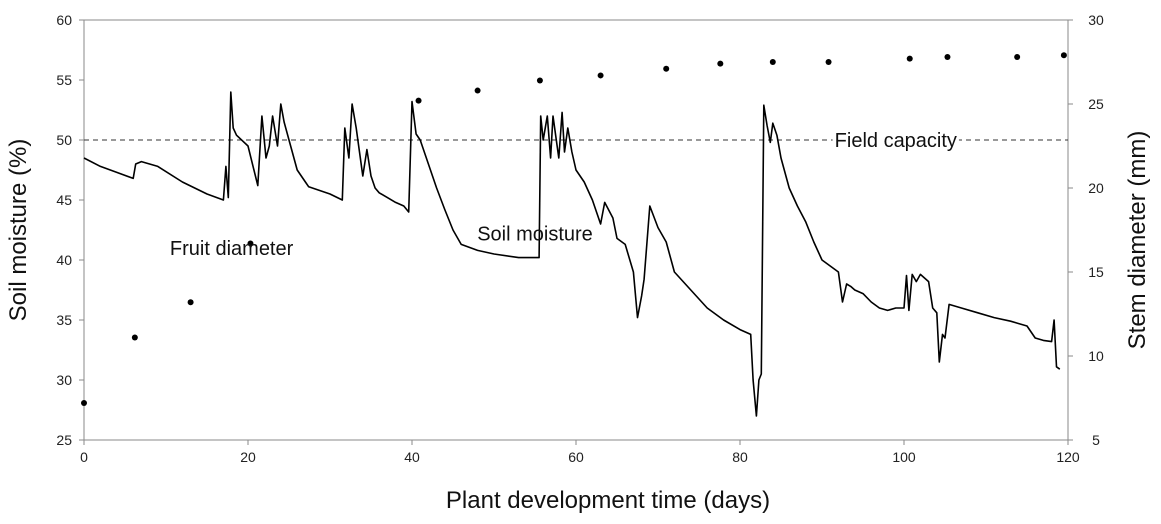 The height and width of the screenshot is (524, 1161). I want to click on y-right-tick-label: 15, so click(1096, 272).